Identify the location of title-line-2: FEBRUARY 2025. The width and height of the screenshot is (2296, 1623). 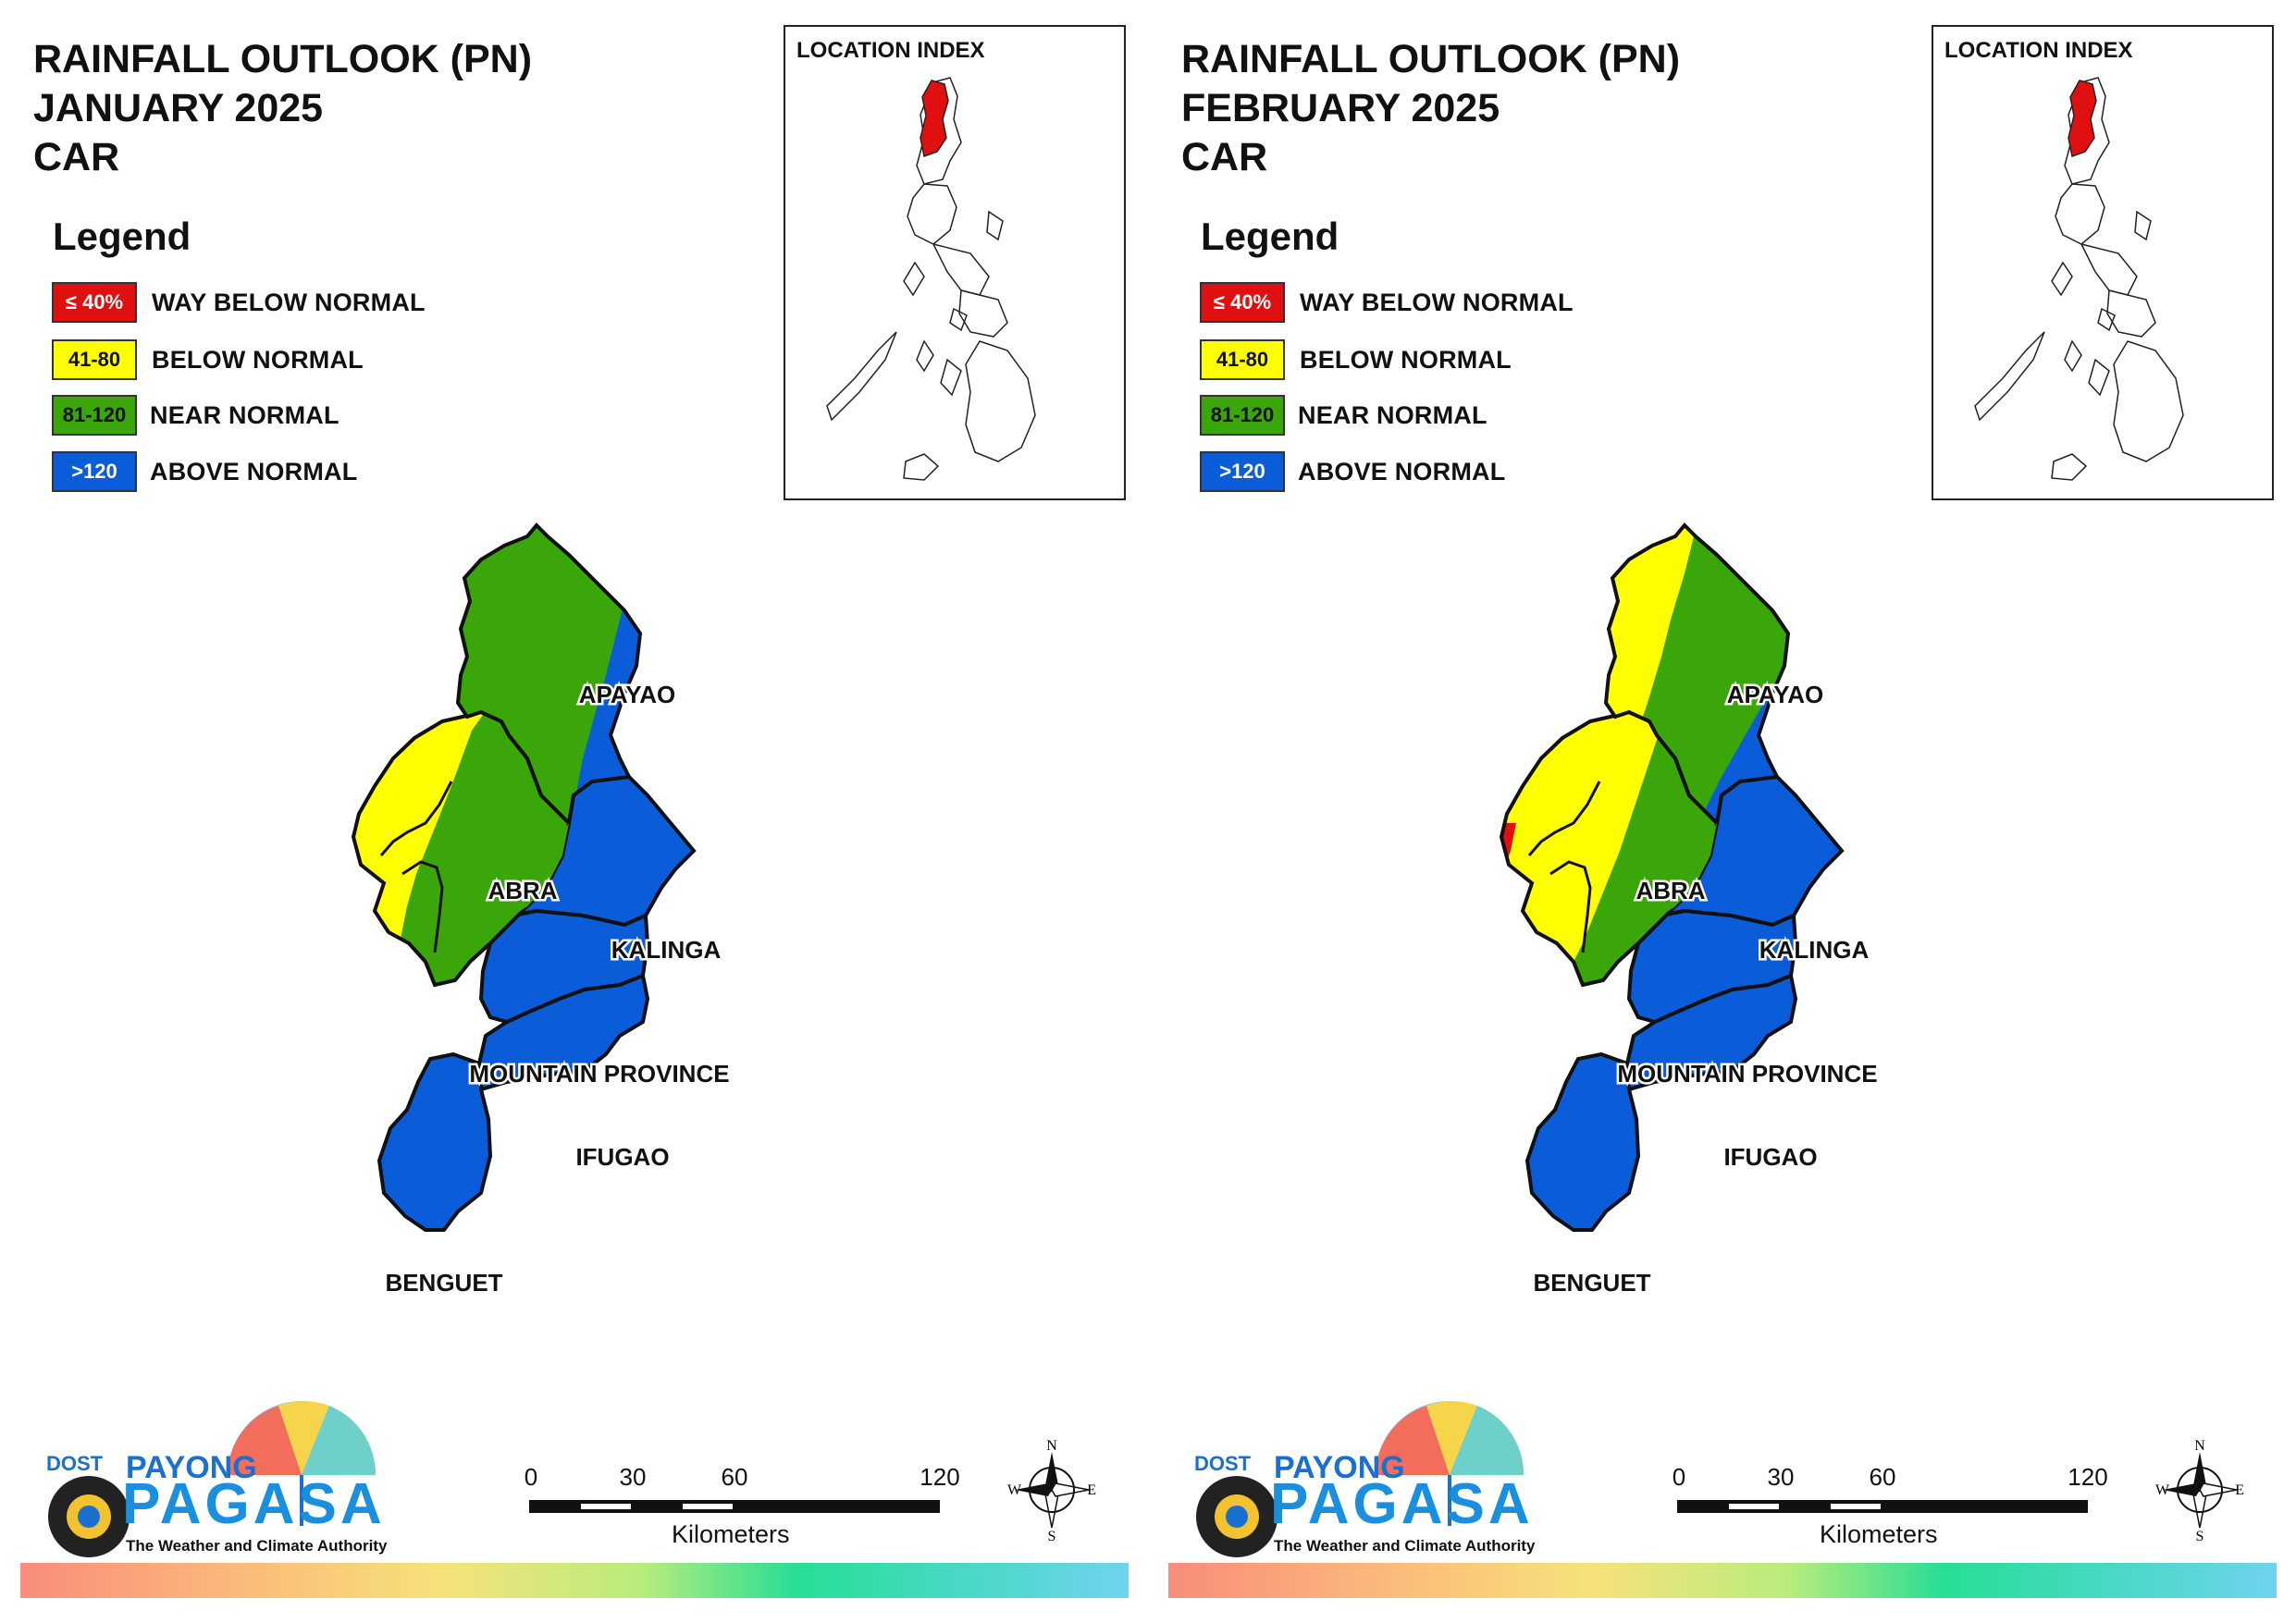
(1340, 108).